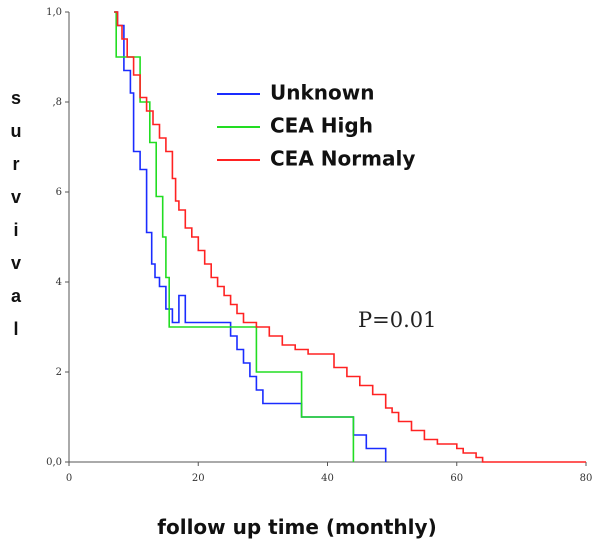 The image size is (609, 550). Describe the element at coordinates (296, 527) in the screenshot. I see `x-axis-label: follow up time (monthly)` at that location.